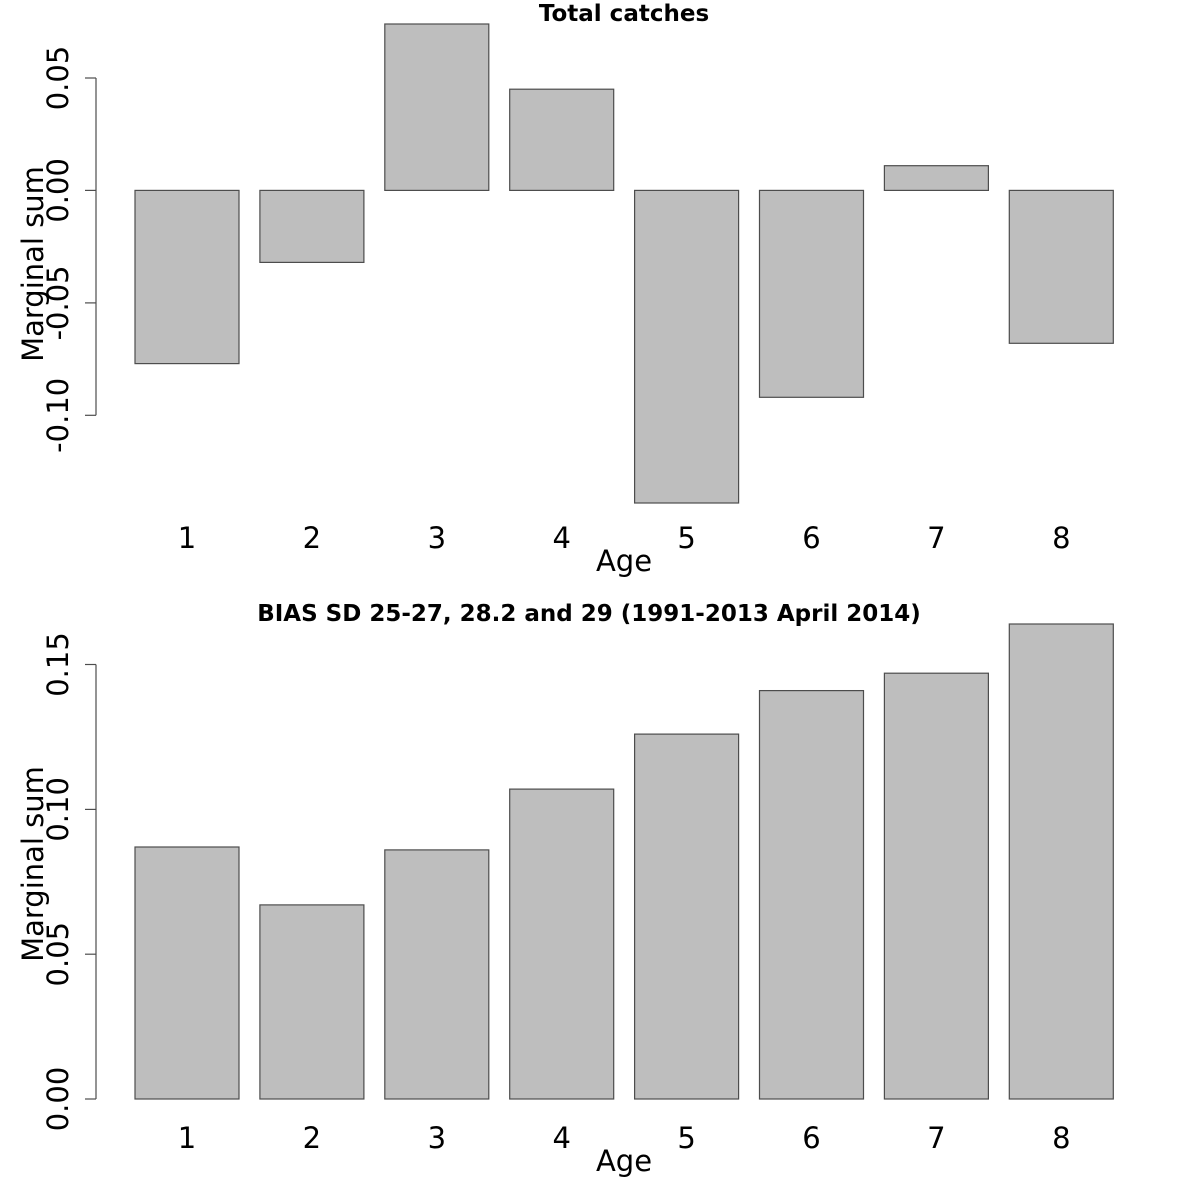 The width and height of the screenshot is (1200, 1200). What do you see at coordinates (58, 302) in the screenshot?
I see `y-tick-label: -0.05` at bounding box center [58, 302].